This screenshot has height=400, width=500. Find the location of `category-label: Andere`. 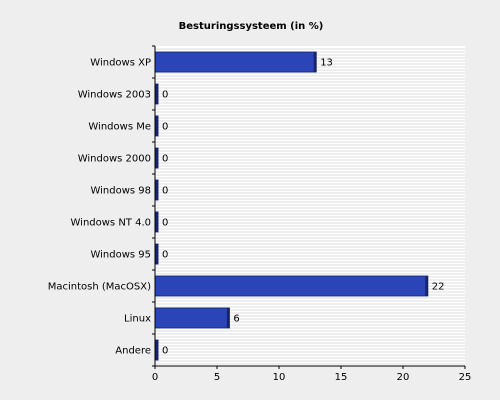

category-label: Andere is located at coordinates (133, 351).